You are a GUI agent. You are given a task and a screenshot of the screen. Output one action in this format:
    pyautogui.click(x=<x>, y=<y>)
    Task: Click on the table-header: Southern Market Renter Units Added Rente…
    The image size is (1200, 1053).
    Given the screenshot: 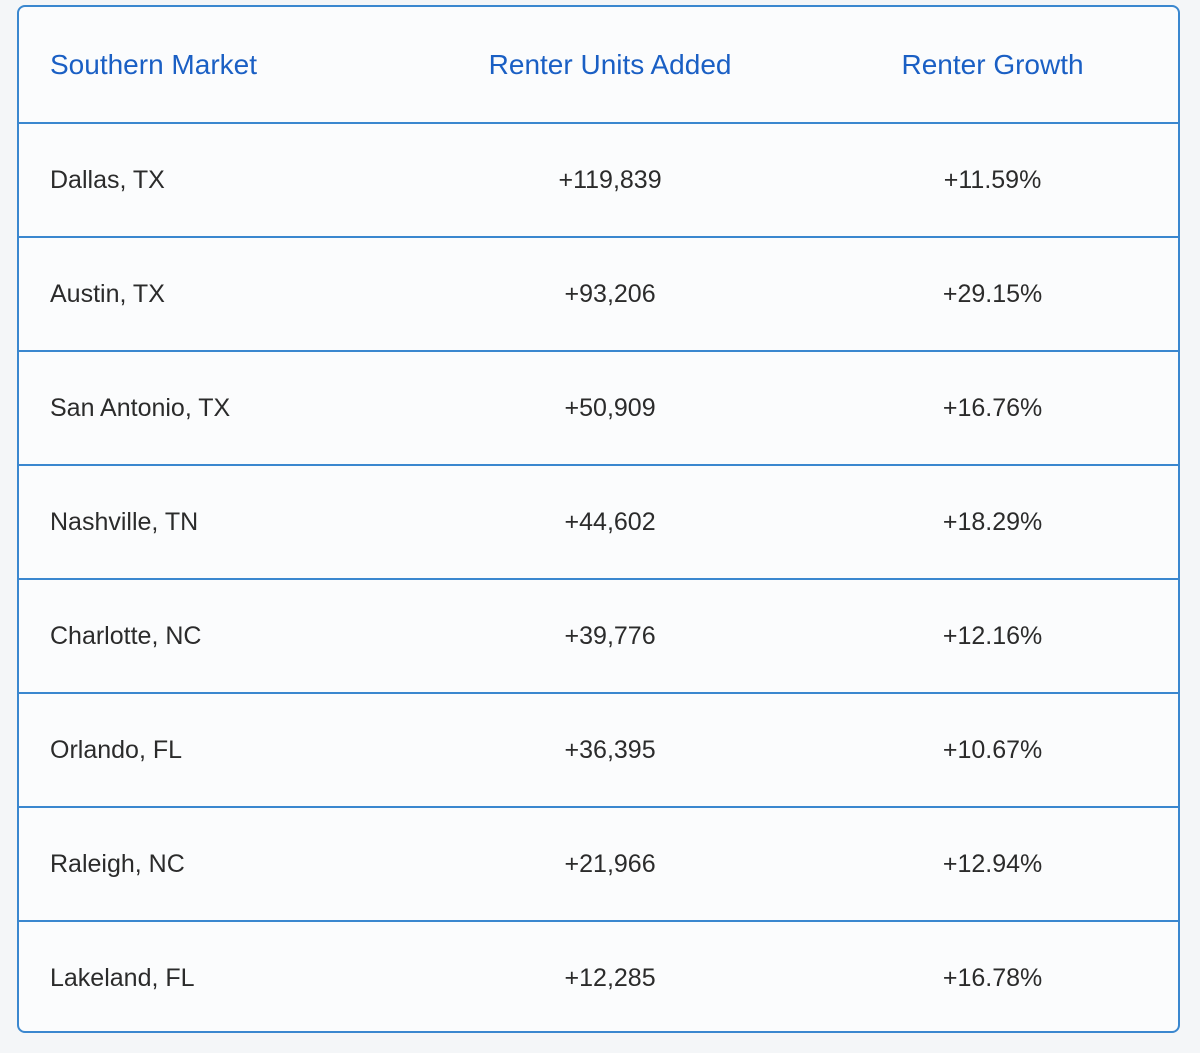 What is the action you would take?
    pyautogui.click(x=598, y=65)
    